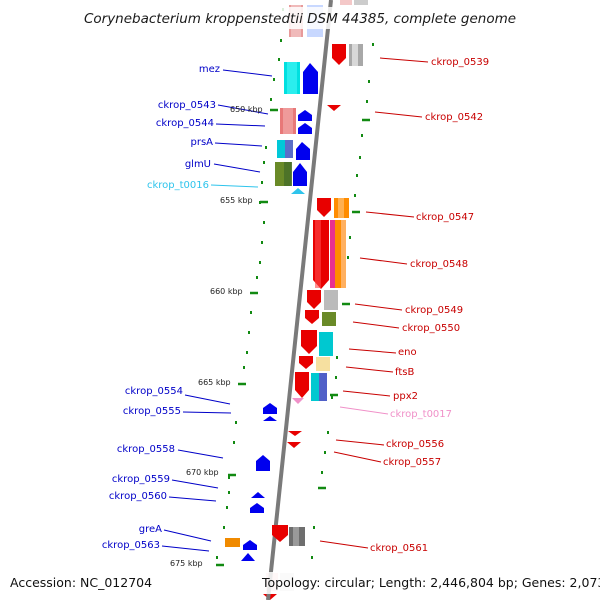 This screenshot has width=600, height=600. Describe the element at coordinates (178, 185) in the screenshot. I see `gene-label-ckrop-t0016: ckrop_t0016` at that location.